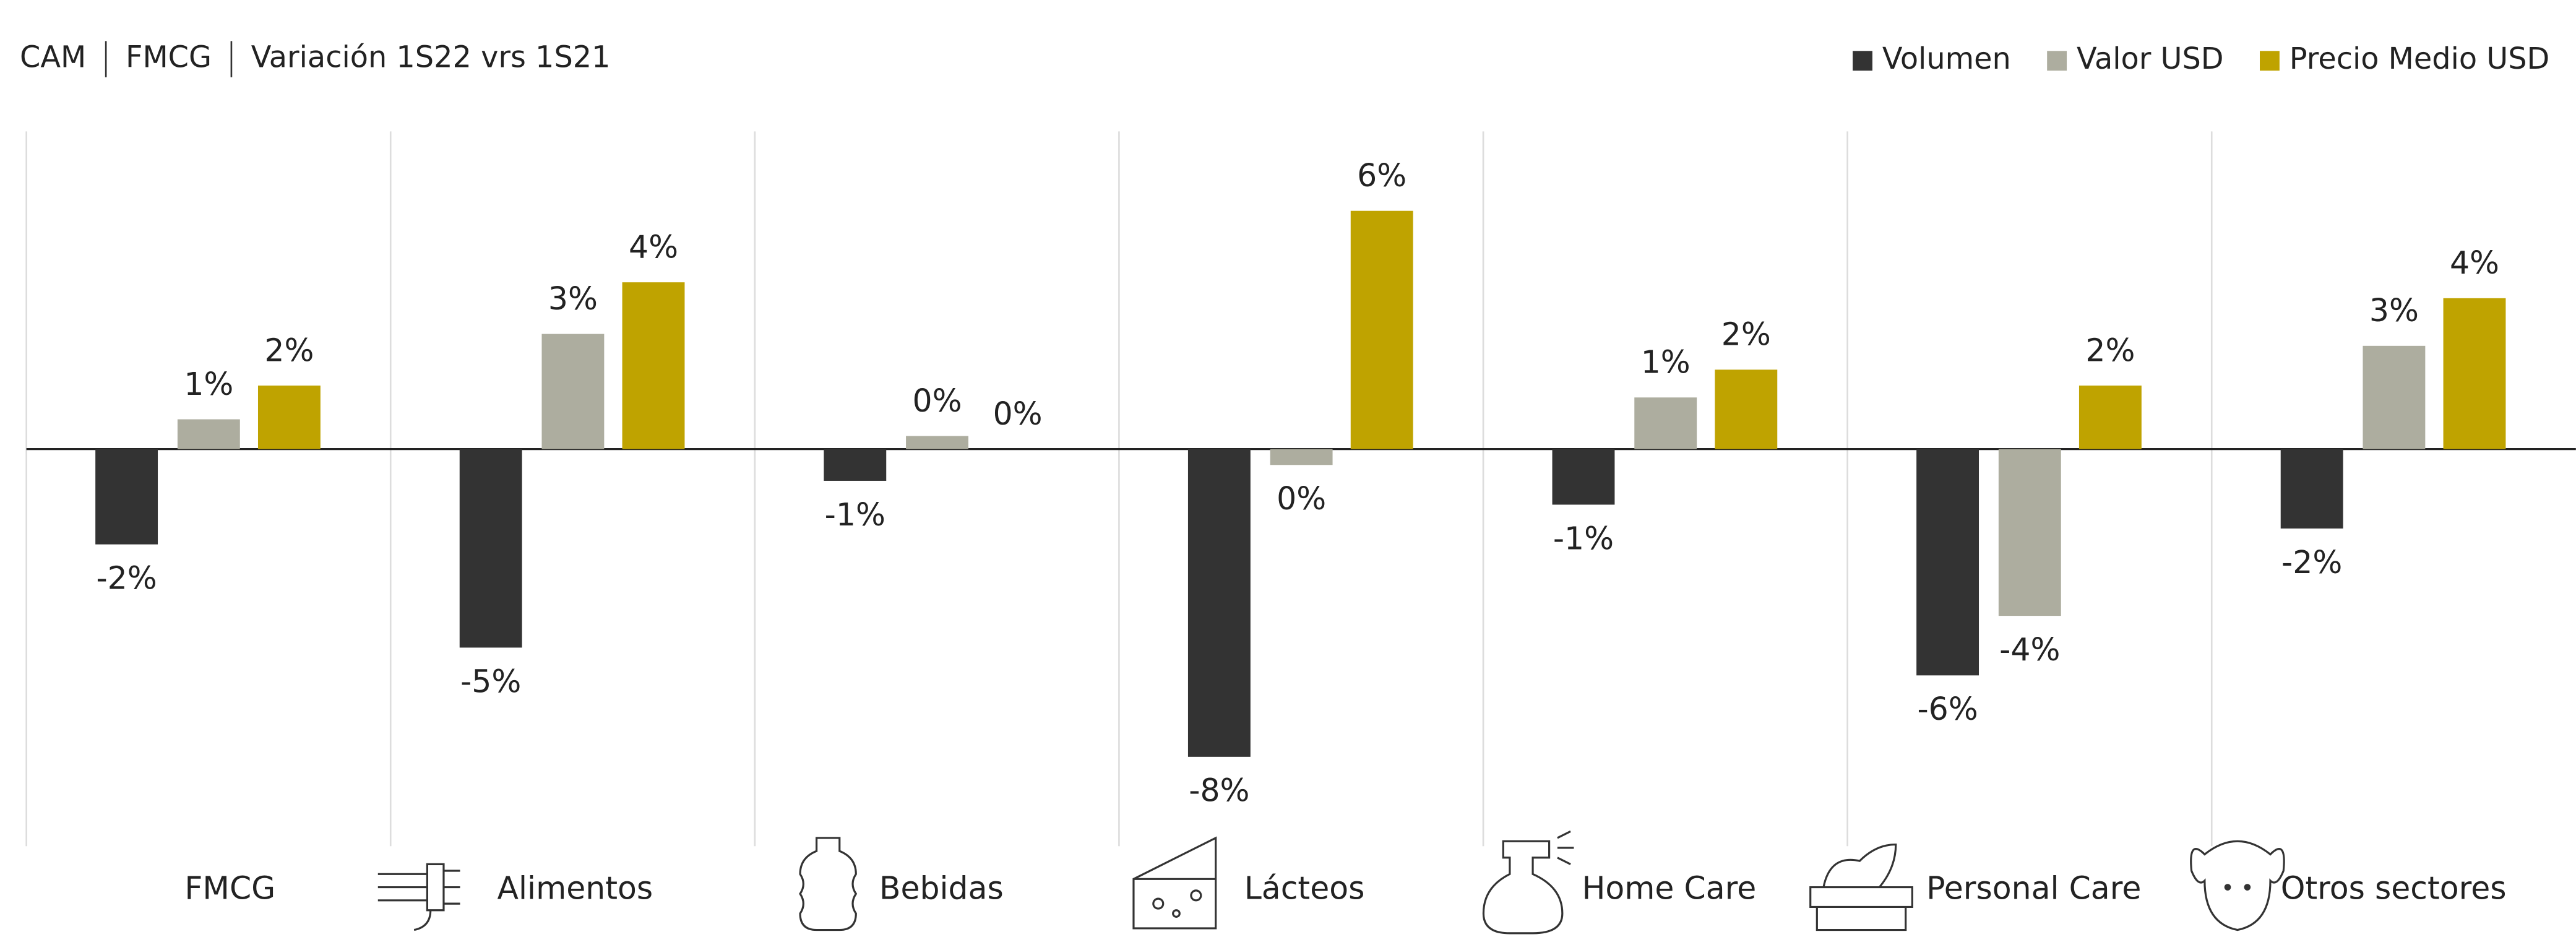 This screenshot has width=2576, height=937. What do you see at coordinates (1304, 888) in the screenshot?
I see `x-tick-label: Lácteos` at bounding box center [1304, 888].